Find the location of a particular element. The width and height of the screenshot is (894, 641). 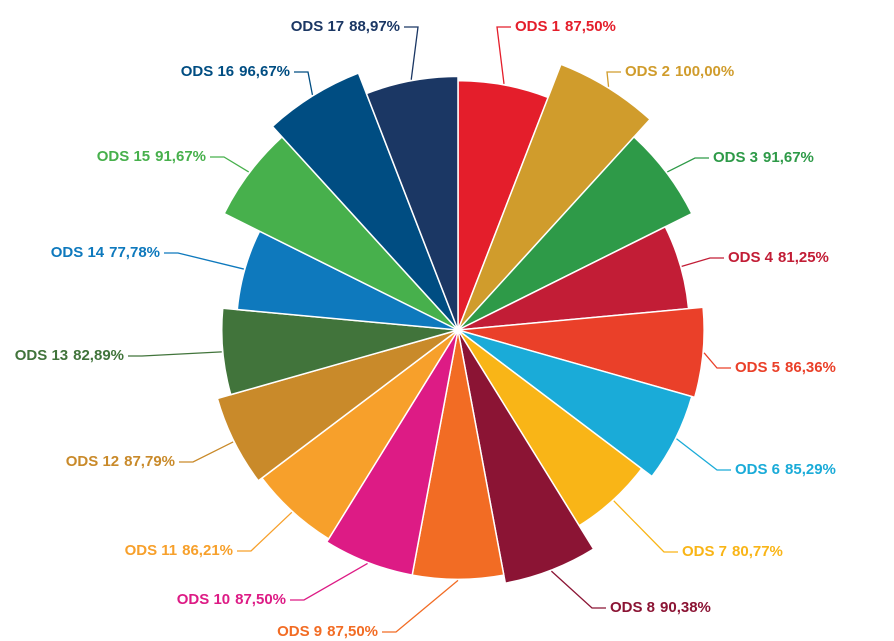

category-label: ODS 14 is located at coordinates (78, 252).